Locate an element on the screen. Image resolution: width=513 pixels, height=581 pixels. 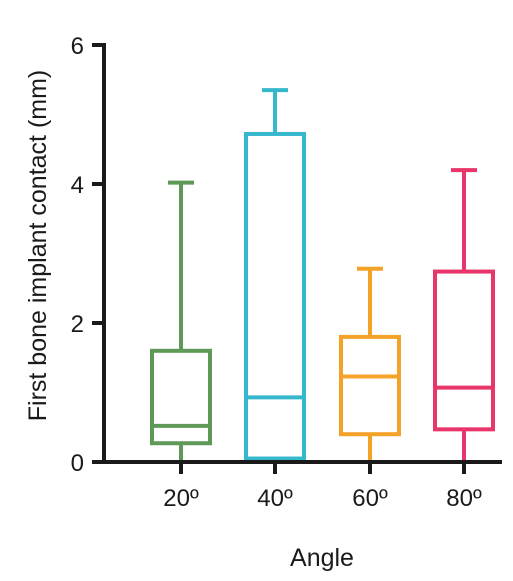
x-tick-label: 20º is located at coordinates (181, 498).